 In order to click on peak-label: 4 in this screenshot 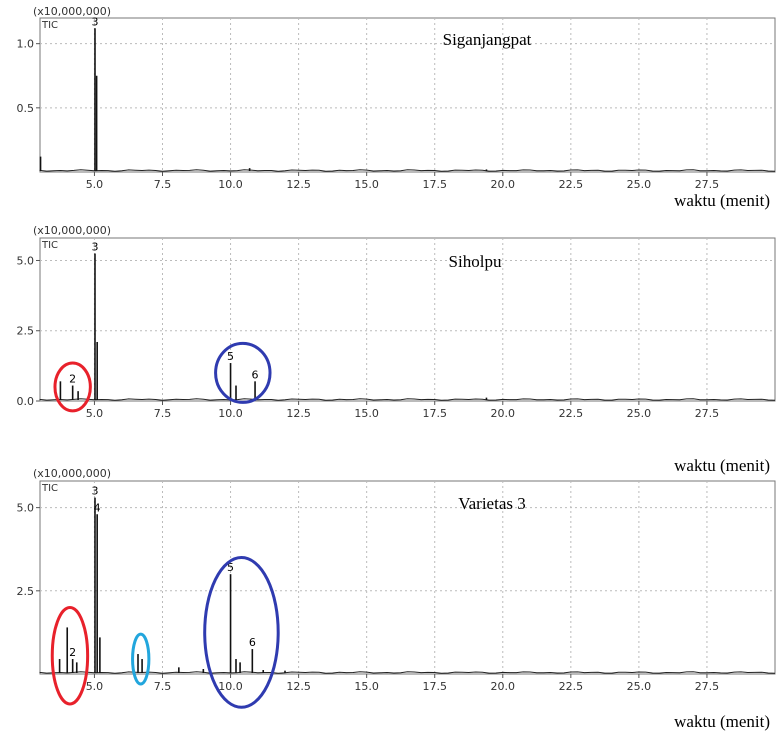, I will do `click(97, 507)`.